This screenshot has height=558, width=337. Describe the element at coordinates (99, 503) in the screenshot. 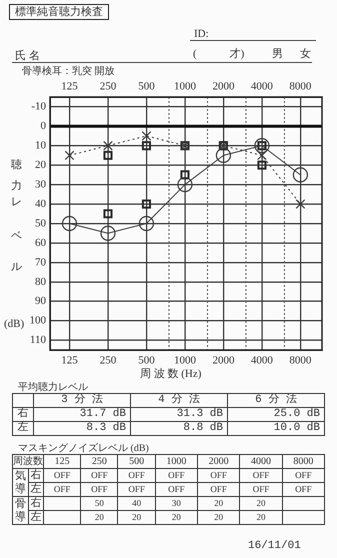

I see `text: 50` at that location.